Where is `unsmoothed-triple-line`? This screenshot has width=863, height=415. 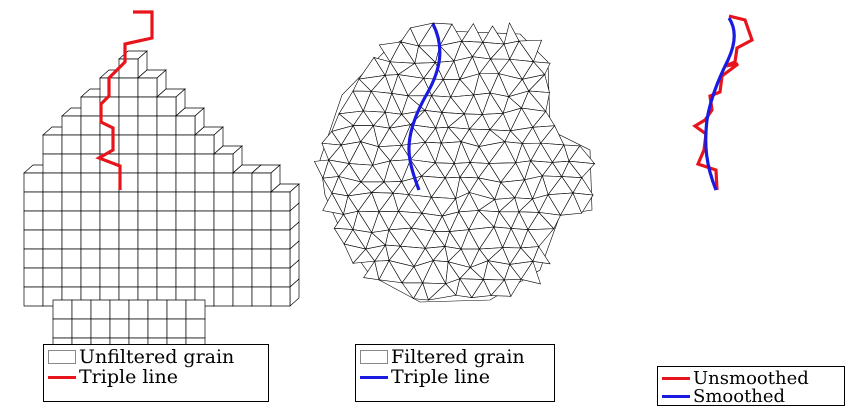
unsmoothed-triple-line is located at coordinates (723, 102).